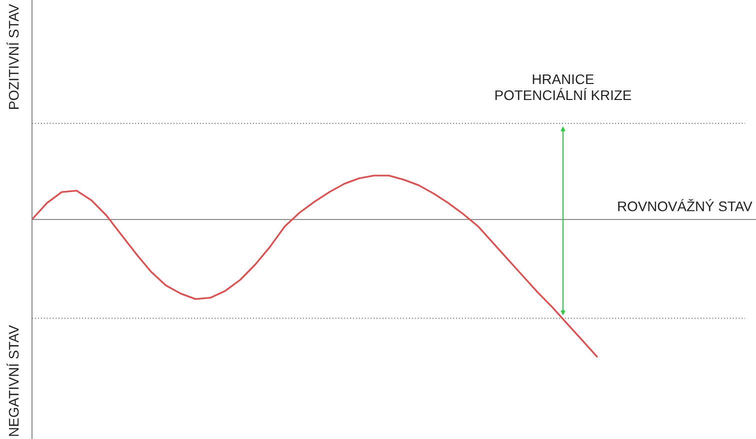  Describe the element at coordinates (12, 380) in the screenshot. I see `text: NEGATIVNÍ STAV` at that location.